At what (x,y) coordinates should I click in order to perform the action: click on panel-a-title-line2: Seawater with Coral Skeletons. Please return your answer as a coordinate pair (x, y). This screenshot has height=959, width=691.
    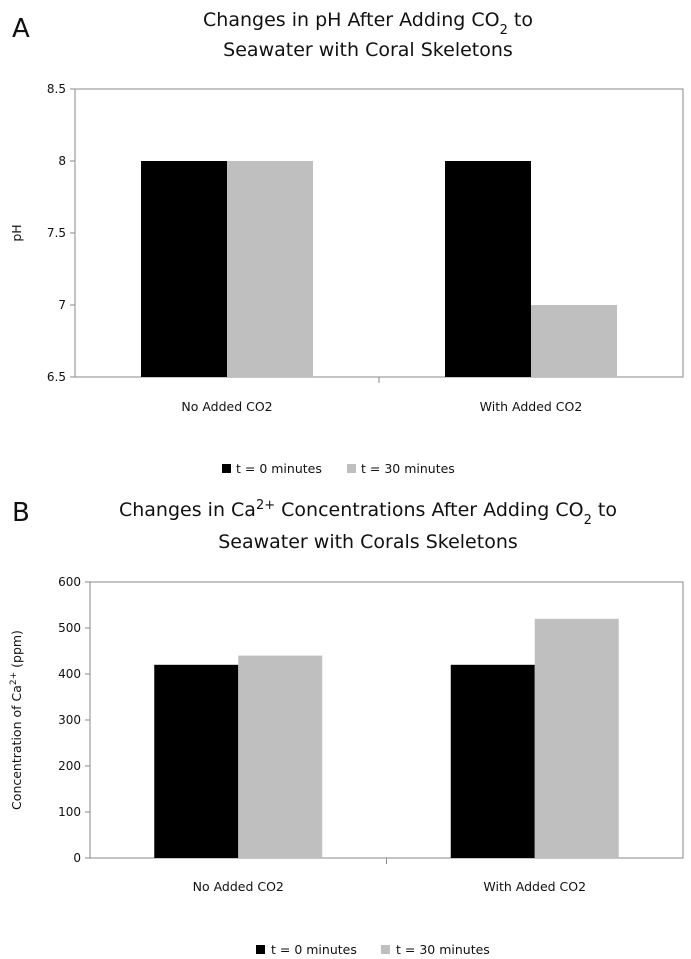
    Looking at the image, I should click on (368, 50).